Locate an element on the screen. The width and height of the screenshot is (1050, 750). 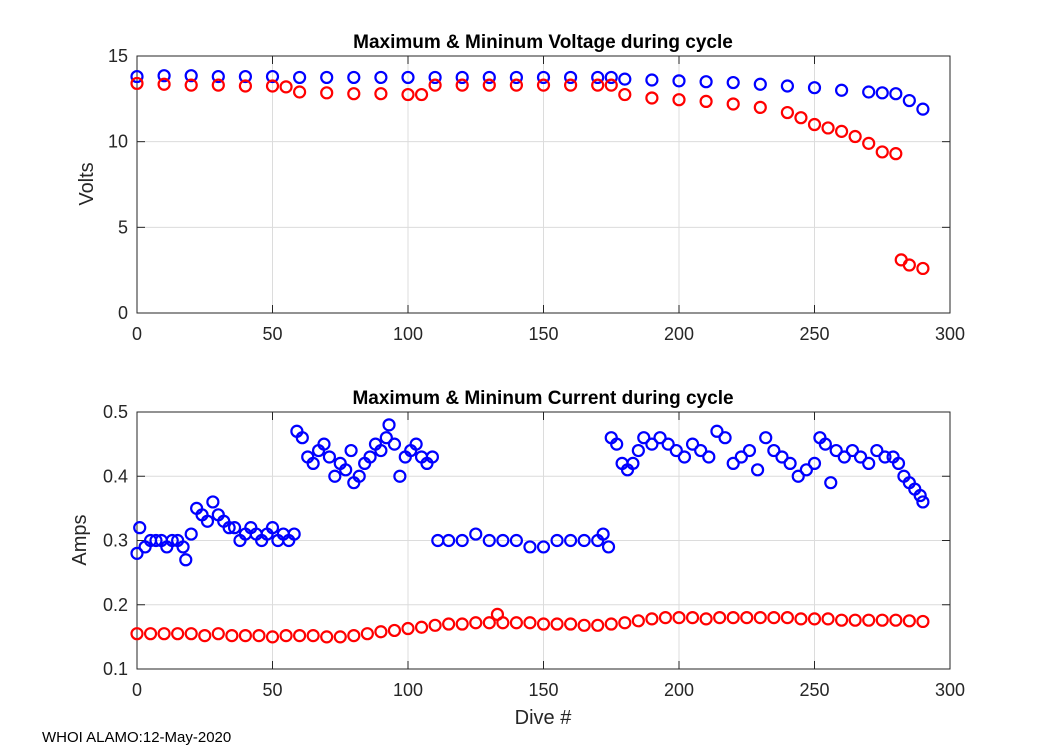
voltage-x-tick-label: 0 is located at coordinates (137, 334).